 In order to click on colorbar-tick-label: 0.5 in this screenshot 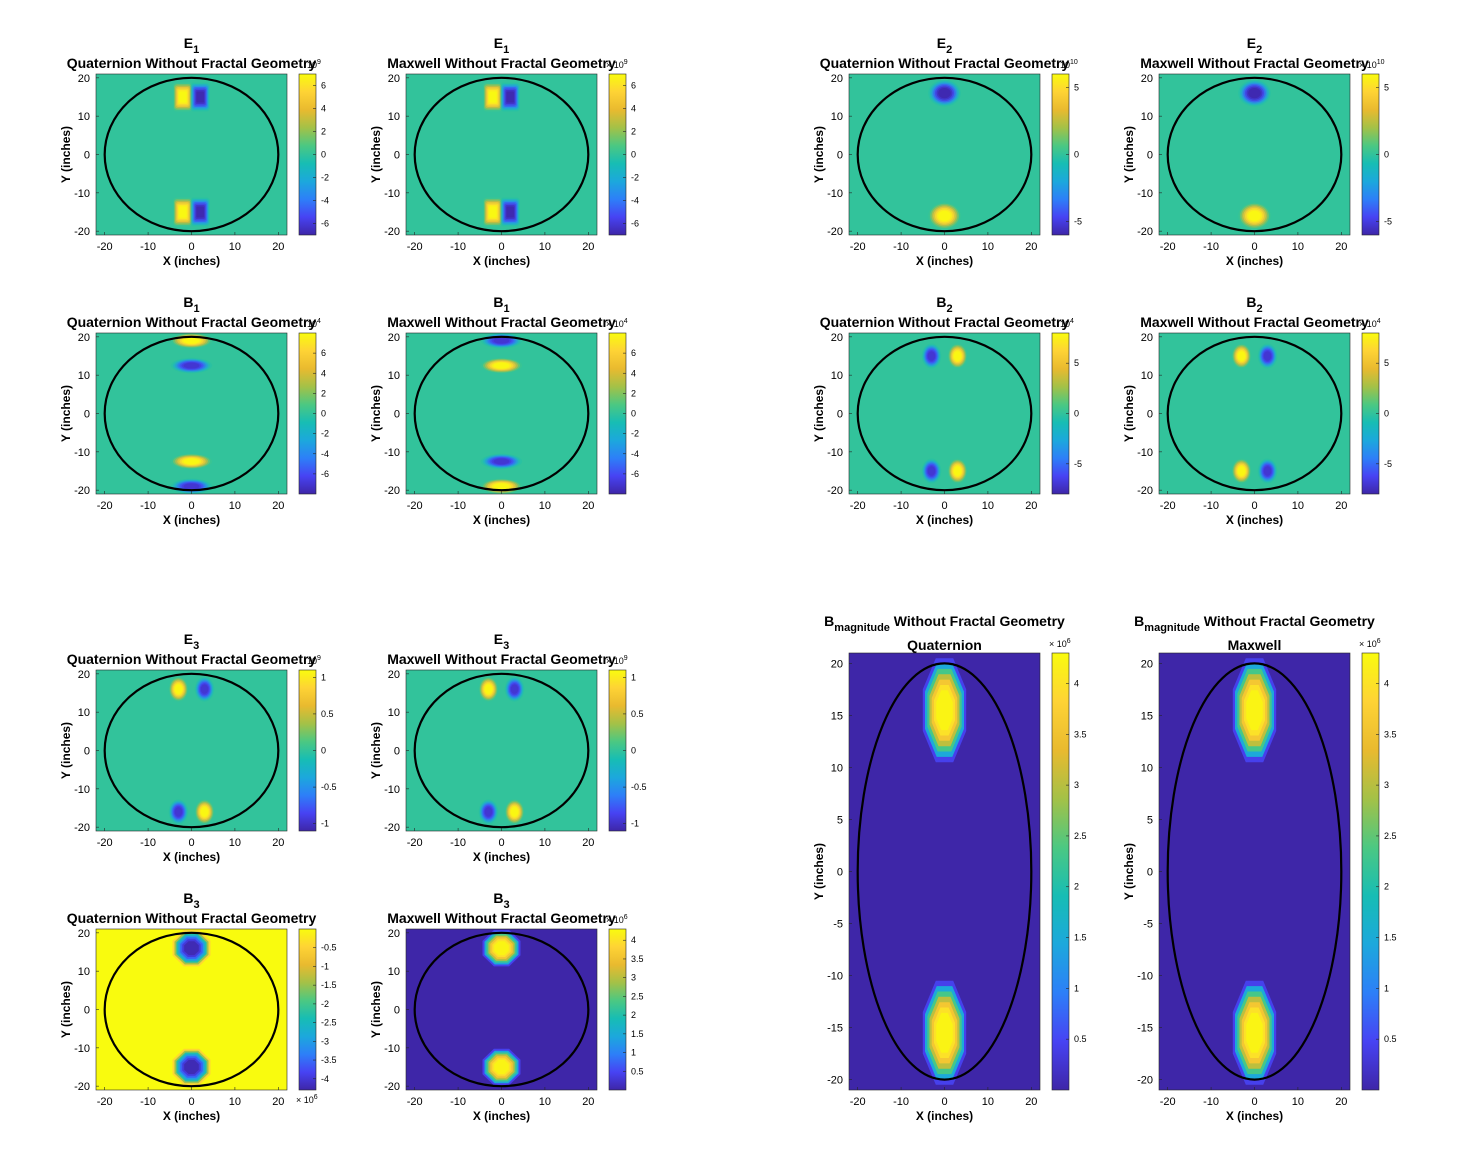, I will do `click(637, 714)`.